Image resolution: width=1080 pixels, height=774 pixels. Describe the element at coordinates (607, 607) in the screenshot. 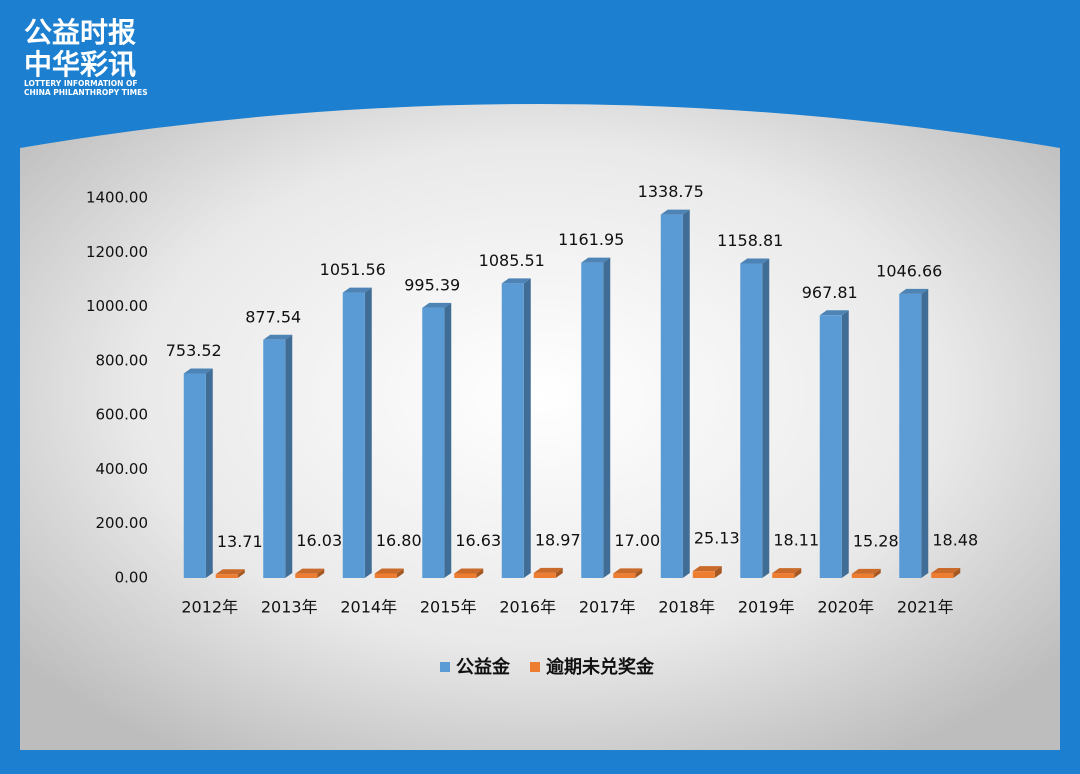

I see `x-tick-label: 2017年` at that location.